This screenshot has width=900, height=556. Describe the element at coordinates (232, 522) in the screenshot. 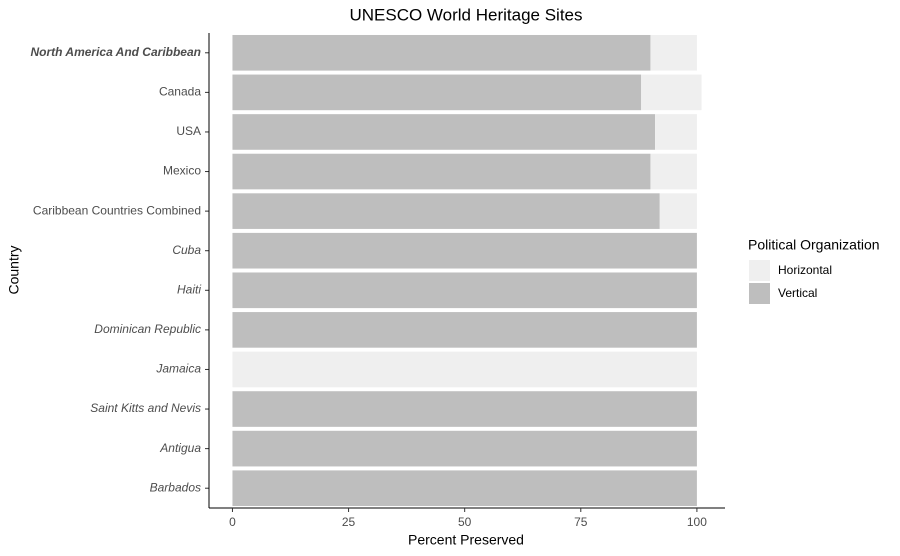

I see `x-tick-label: 0` at that location.